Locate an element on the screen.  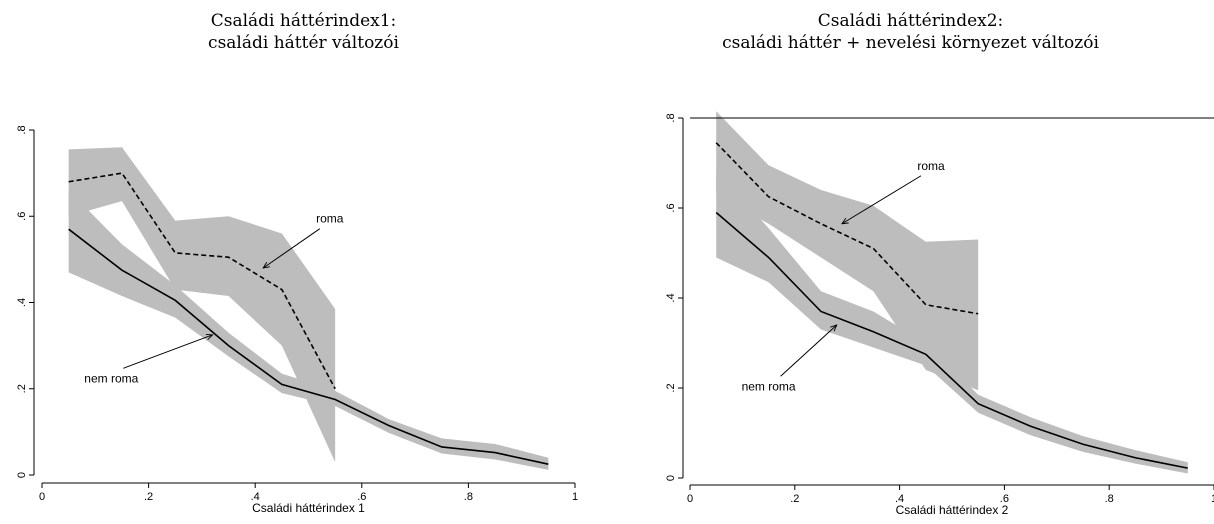
chart-title-line1: Családi háttérindex2: is located at coordinates (910, 21).